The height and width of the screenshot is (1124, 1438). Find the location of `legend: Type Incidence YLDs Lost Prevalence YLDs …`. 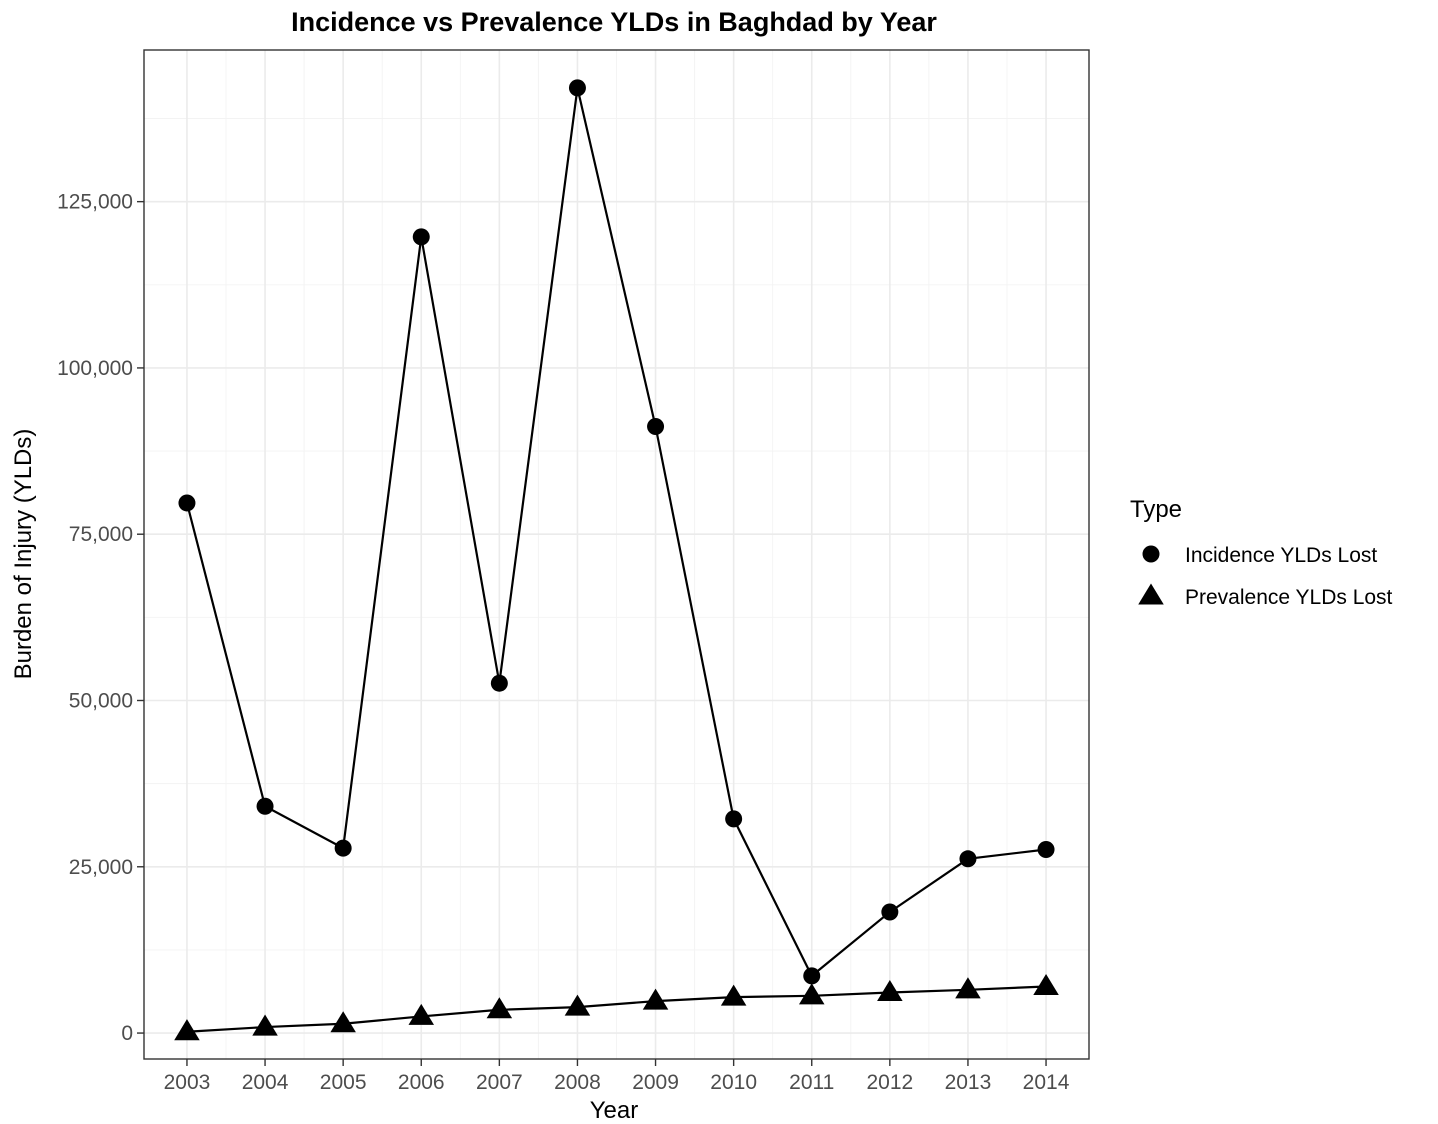

legend: Type Incidence YLDs Lost Prevalence YLDs … is located at coordinates (1261, 552).